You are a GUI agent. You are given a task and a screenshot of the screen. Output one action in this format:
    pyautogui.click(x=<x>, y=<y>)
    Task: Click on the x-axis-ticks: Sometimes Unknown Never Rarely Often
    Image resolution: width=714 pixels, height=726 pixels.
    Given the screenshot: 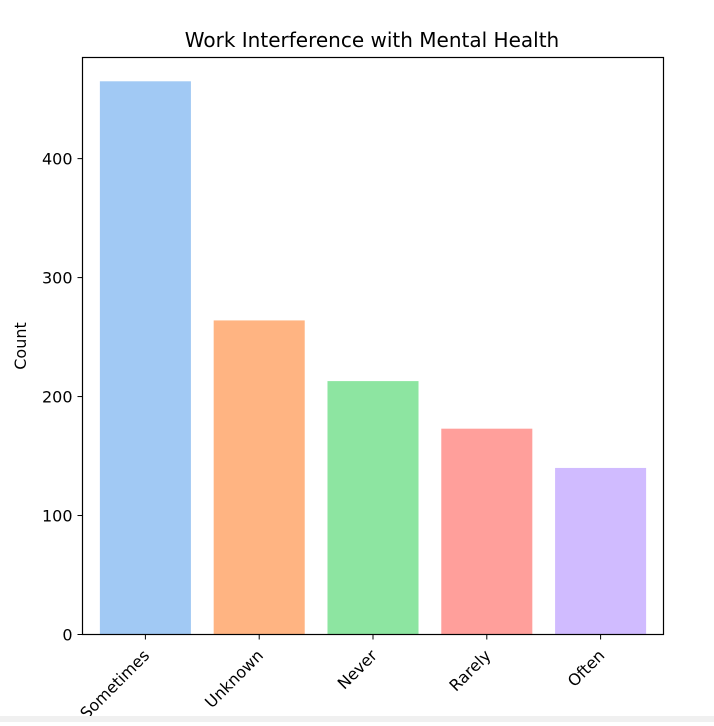 What is the action you would take?
    pyautogui.click(x=342, y=678)
    